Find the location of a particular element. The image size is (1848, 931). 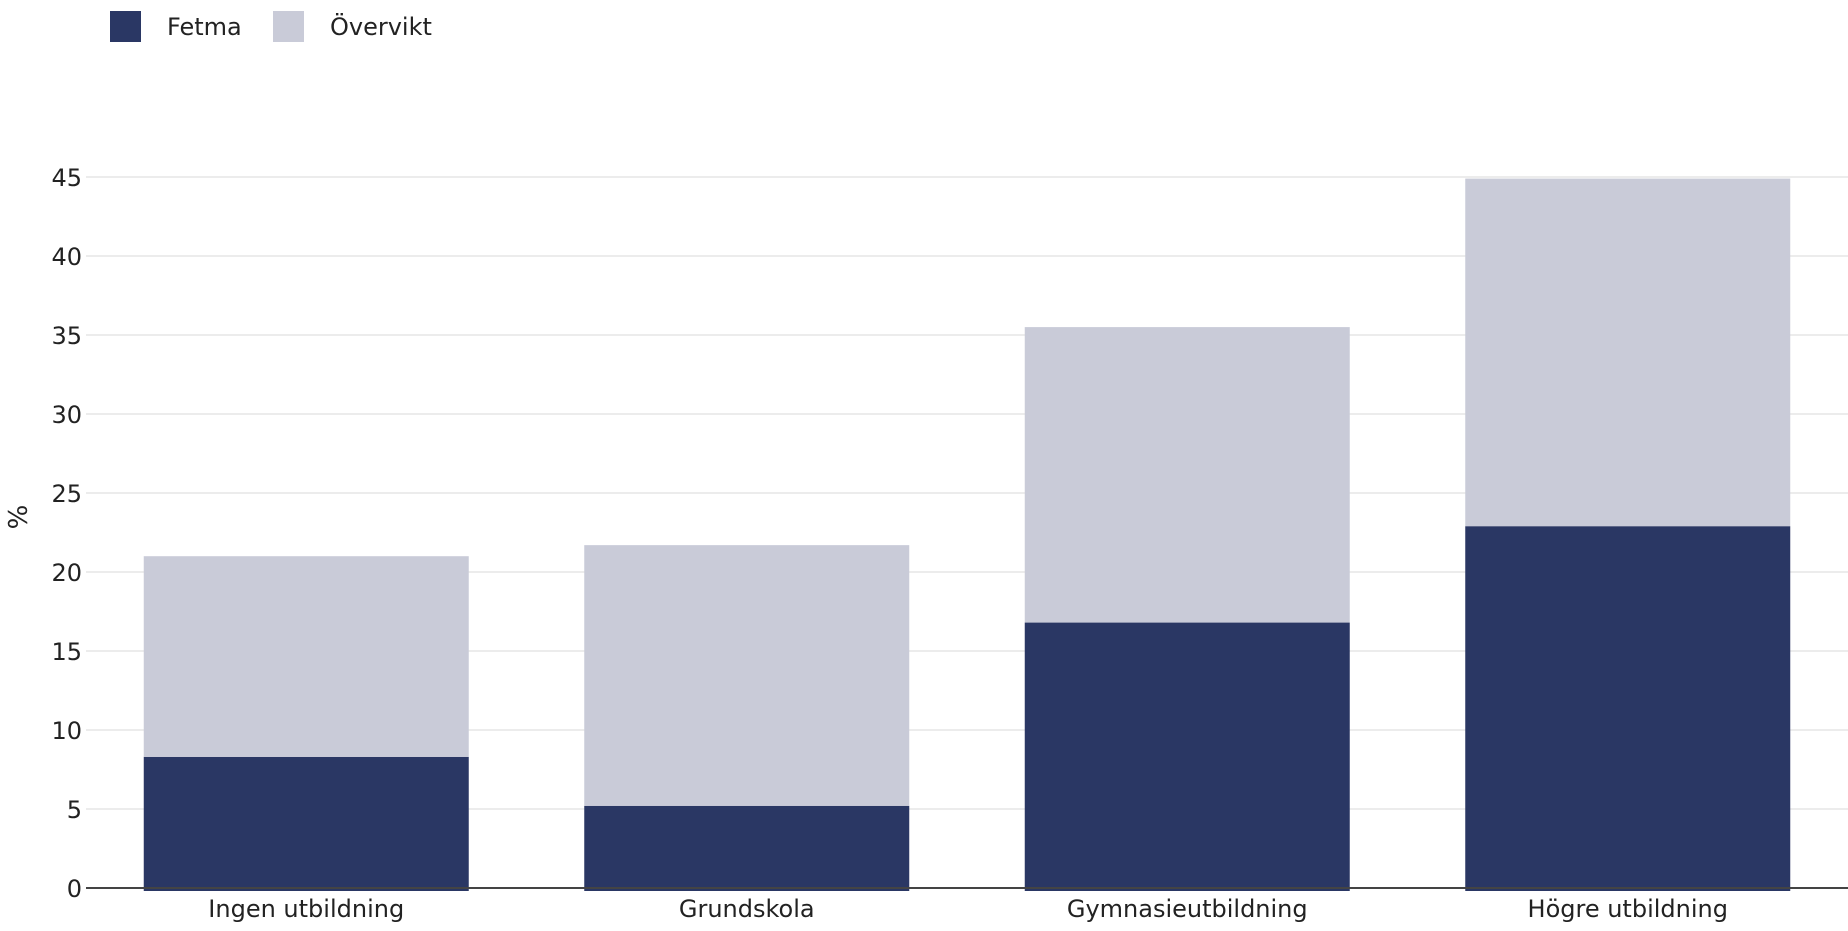

bar--vervikt-1 is located at coordinates (306, 656).